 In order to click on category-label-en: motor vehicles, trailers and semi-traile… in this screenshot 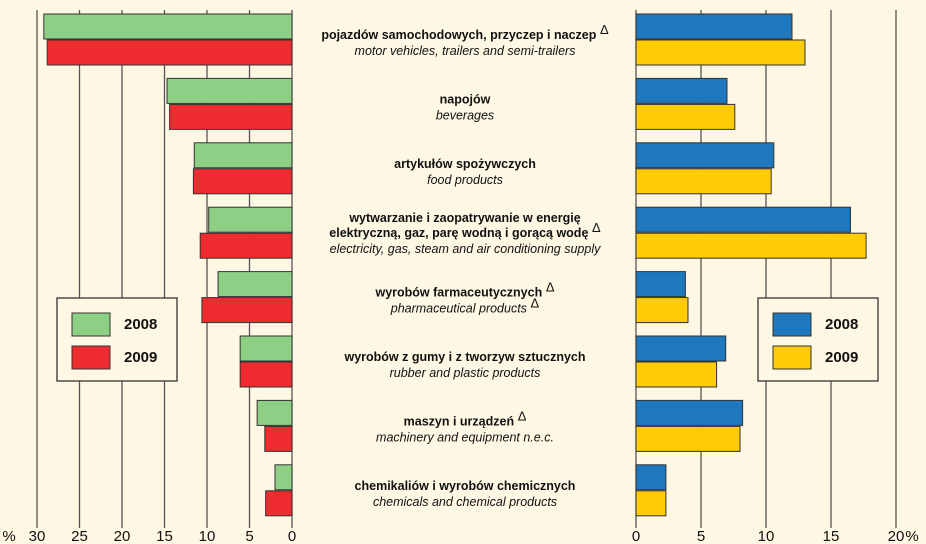, I will do `click(465, 51)`.